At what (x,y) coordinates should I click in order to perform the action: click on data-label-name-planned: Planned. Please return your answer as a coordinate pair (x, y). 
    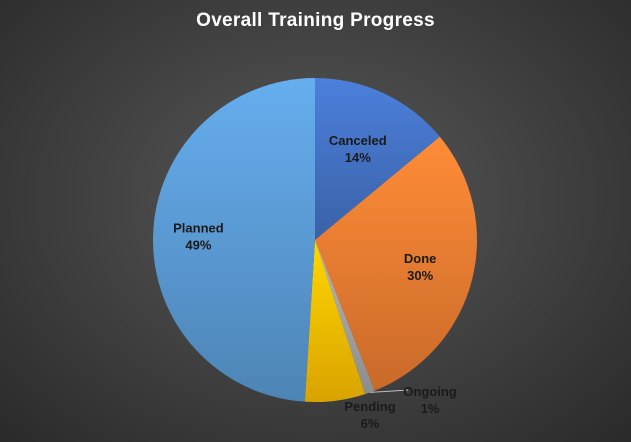
    Looking at the image, I should click on (198, 227).